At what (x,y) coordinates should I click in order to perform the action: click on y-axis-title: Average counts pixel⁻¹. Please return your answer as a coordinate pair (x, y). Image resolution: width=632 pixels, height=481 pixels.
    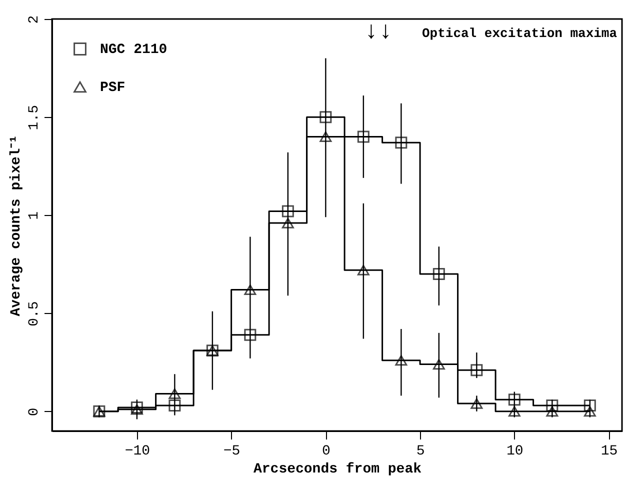
    Looking at the image, I should click on (16, 225).